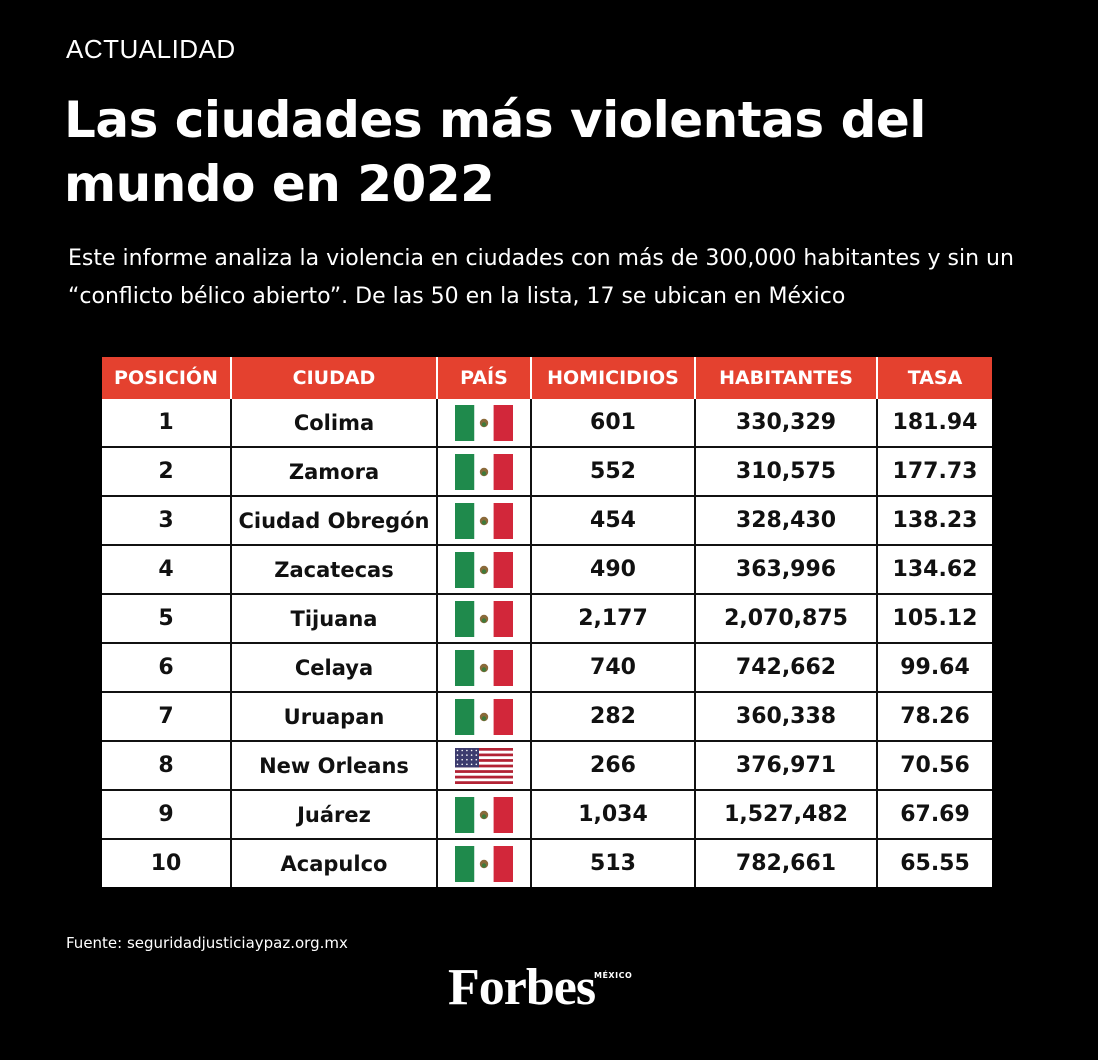 This screenshot has height=1060, width=1098. Describe the element at coordinates (934, 569) in the screenshot. I see `cell-rate: 134.62` at that location.